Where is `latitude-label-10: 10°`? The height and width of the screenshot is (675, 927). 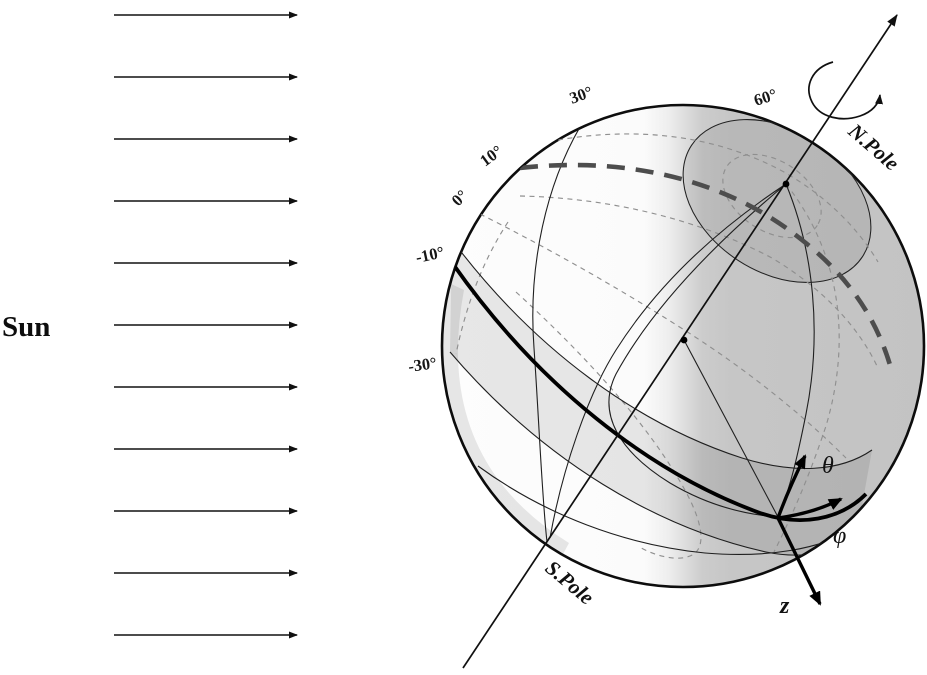
latitude-label-10: 10° is located at coordinates (491, 155).